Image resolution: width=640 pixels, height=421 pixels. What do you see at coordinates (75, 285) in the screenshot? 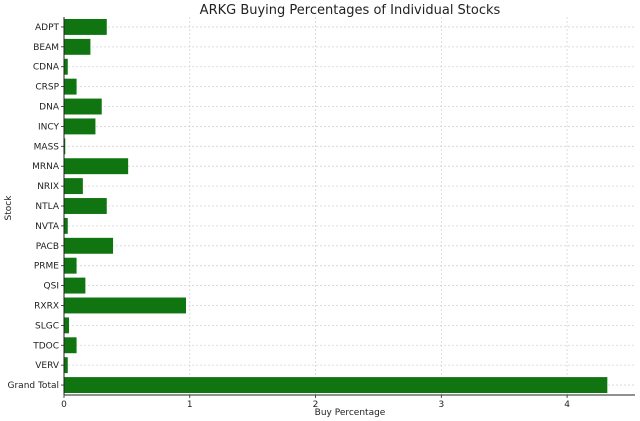
I see `bar-qsi` at bounding box center [75, 285].